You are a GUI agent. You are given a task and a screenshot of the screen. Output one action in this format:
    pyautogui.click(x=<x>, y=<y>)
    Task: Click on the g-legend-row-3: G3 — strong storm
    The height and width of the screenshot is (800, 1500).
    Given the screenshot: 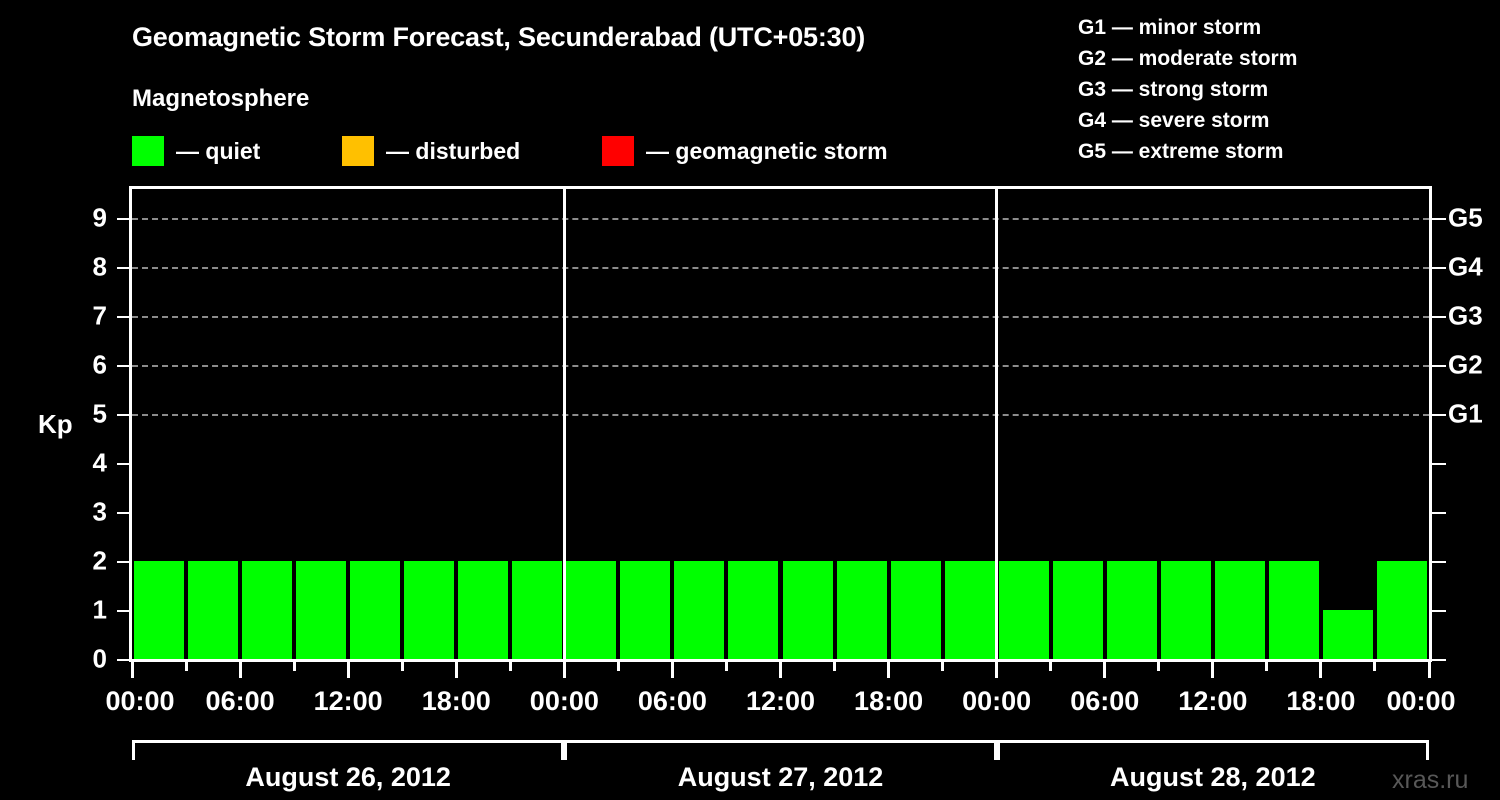 What is the action you would take?
    pyautogui.click(x=1173, y=89)
    